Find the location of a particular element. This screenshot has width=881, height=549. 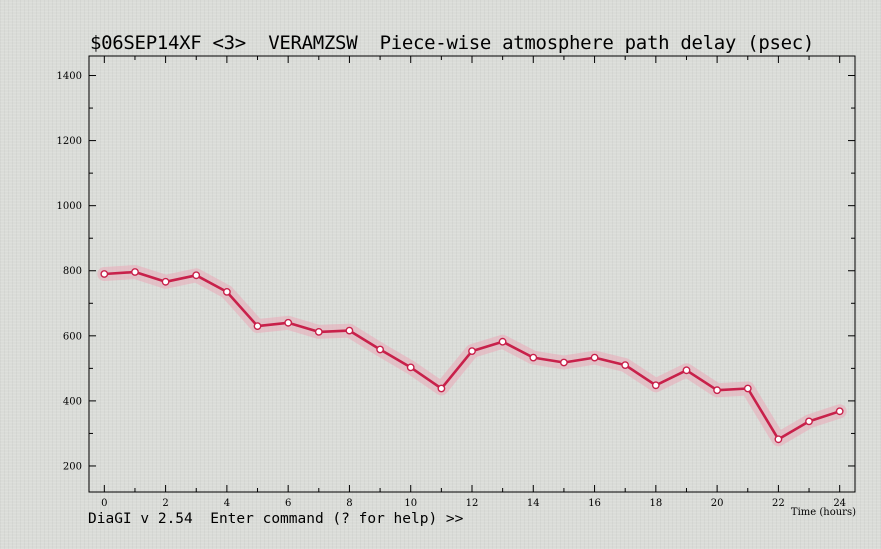

x-tick-label: 16 is located at coordinates (594, 503).